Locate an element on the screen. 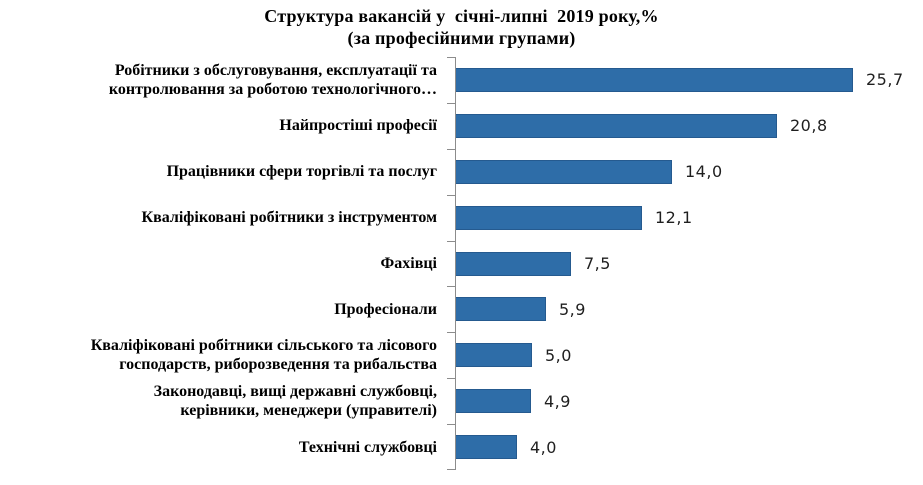  value-label: 14,0 is located at coordinates (704, 172).